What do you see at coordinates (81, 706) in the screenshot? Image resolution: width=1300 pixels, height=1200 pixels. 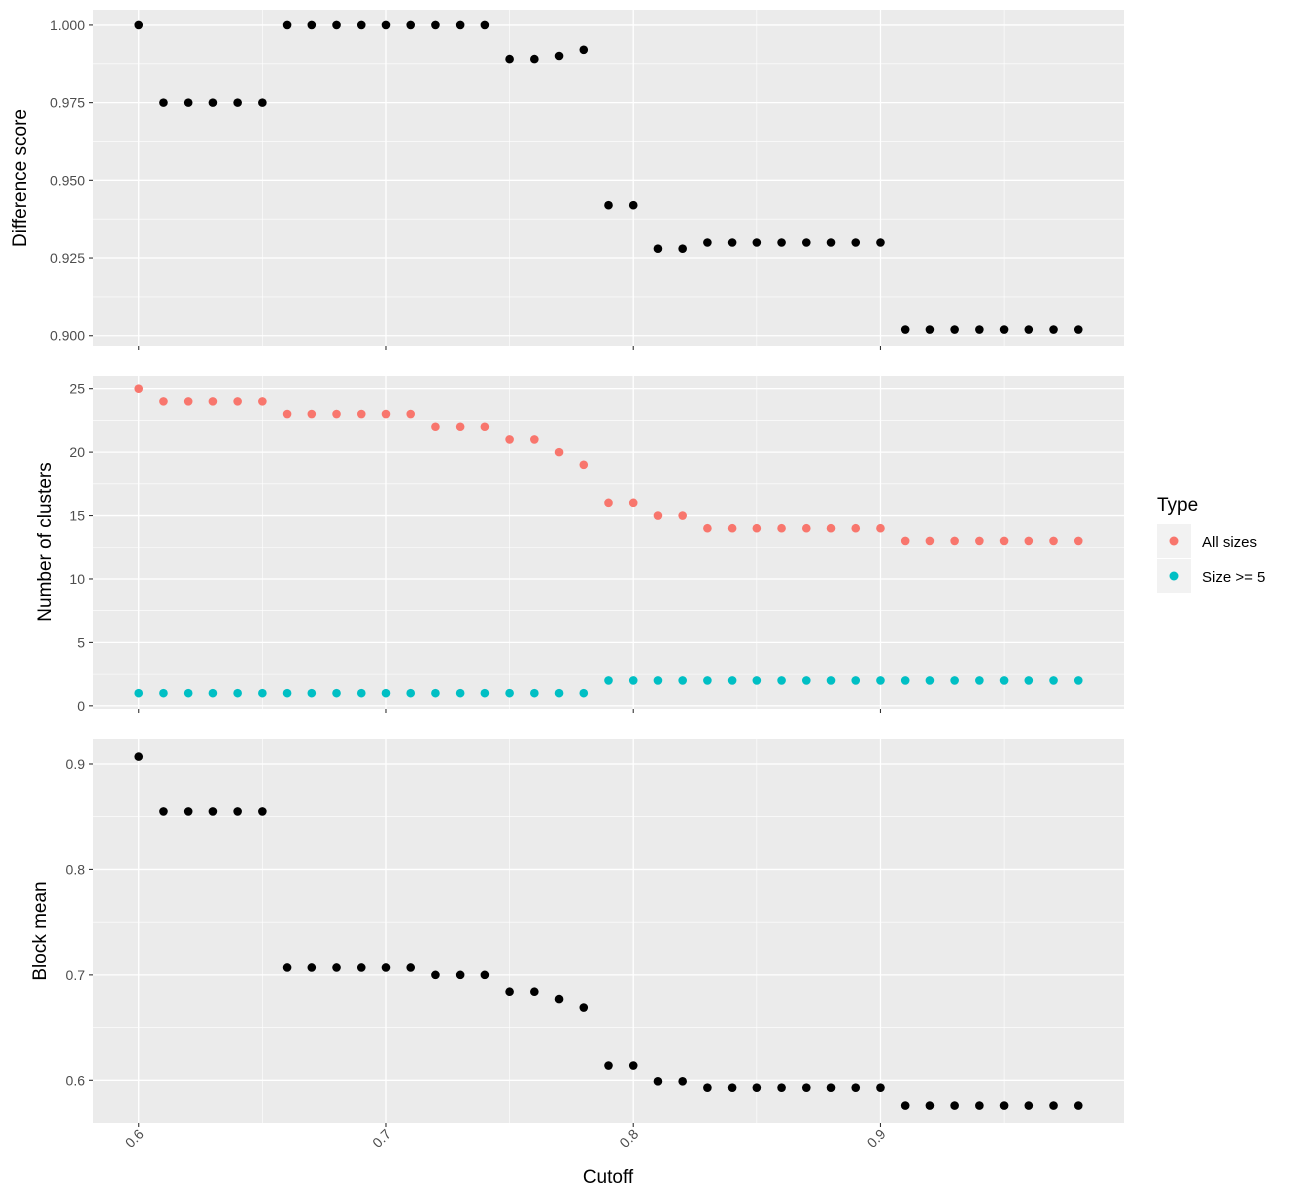 I see `y-tick-label: 0` at bounding box center [81, 706].